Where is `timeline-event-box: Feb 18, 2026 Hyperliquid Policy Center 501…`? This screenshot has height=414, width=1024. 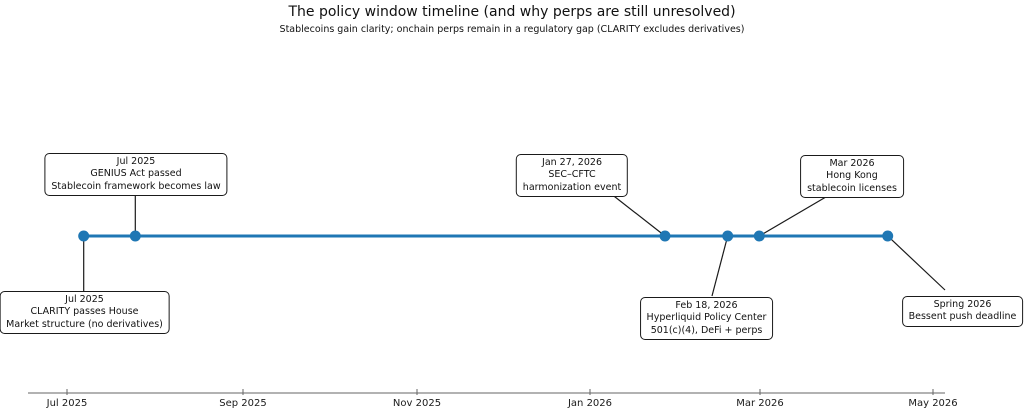 timeline-event-box: Feb 18, 2026 Hyperliquid Policy Center 501… is located at coordinates (706, 319).